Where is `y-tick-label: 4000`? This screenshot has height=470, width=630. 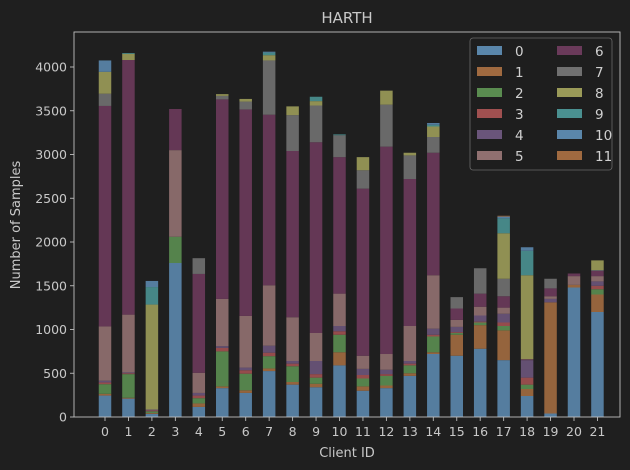
y-tick-label: 4000 is located at coordinates (51, 67).